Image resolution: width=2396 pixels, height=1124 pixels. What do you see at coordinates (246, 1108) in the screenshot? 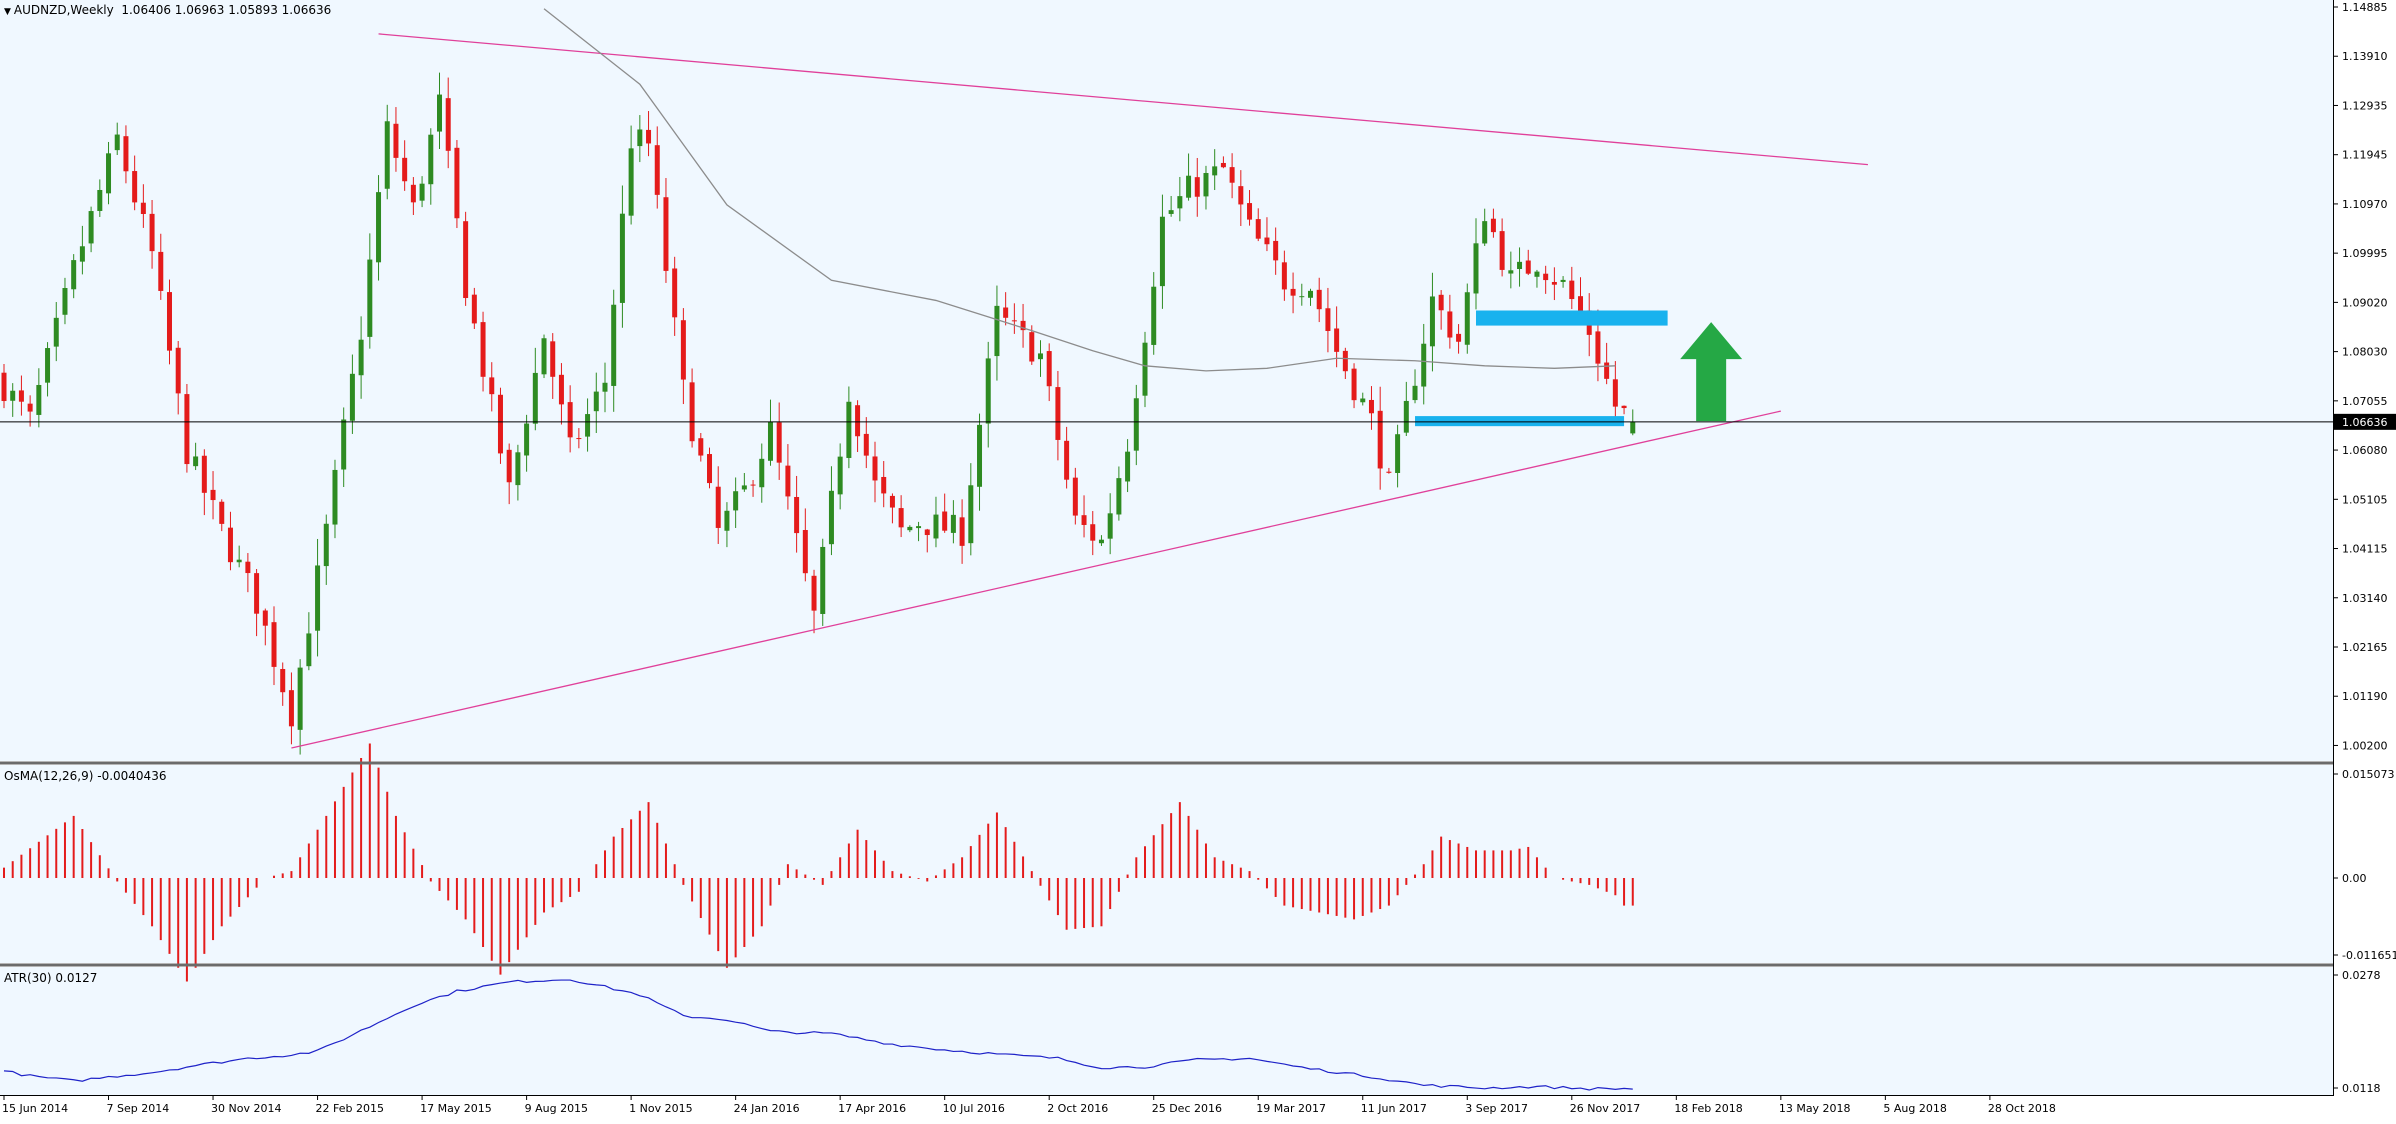
I see `time-tick-label: 30 Nov 2014` at bounding box center [246, 1108].